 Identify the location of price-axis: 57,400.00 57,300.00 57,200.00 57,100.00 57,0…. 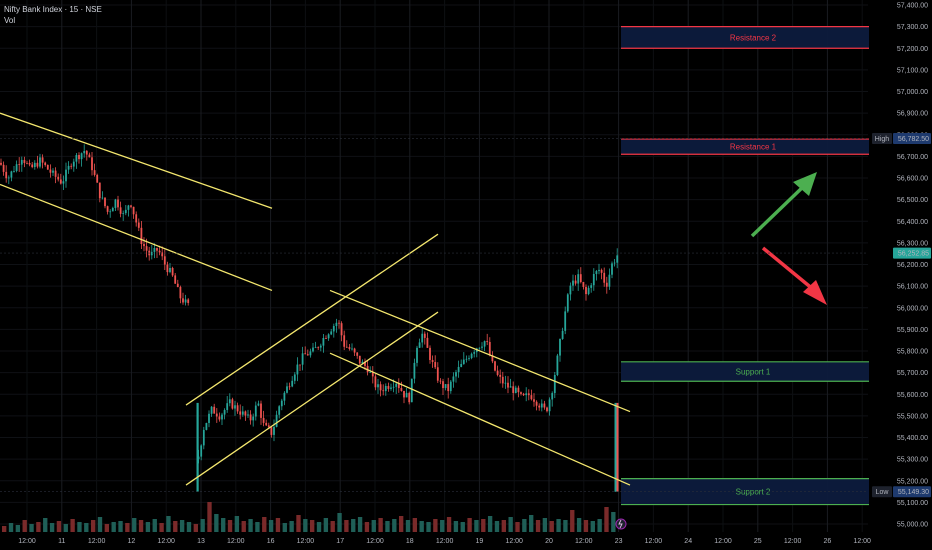
(900, 266).